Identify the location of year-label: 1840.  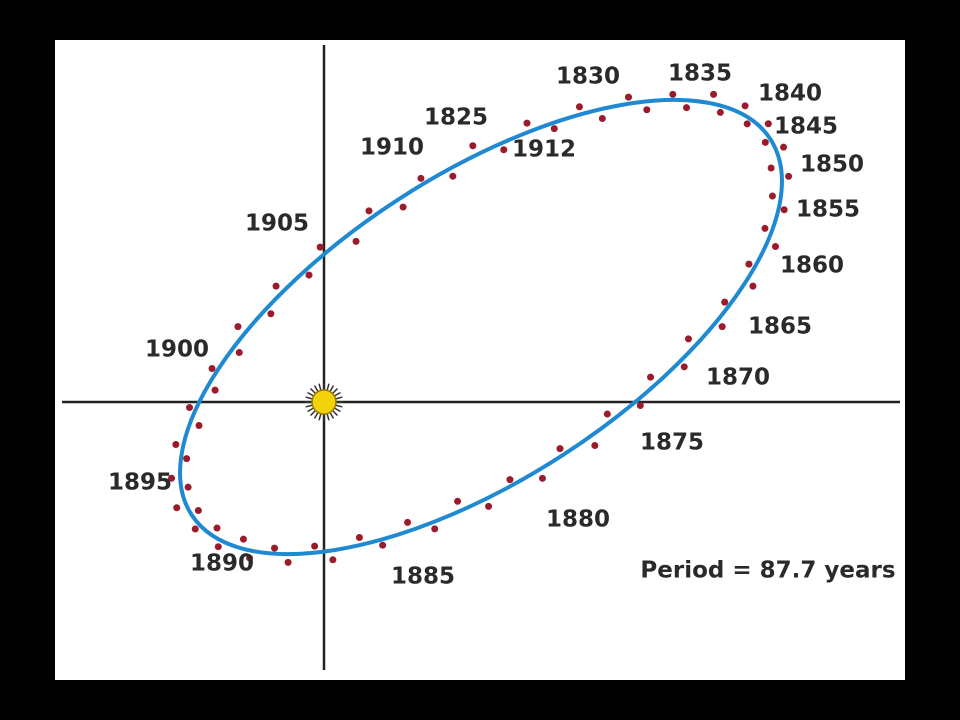
(790, 94).